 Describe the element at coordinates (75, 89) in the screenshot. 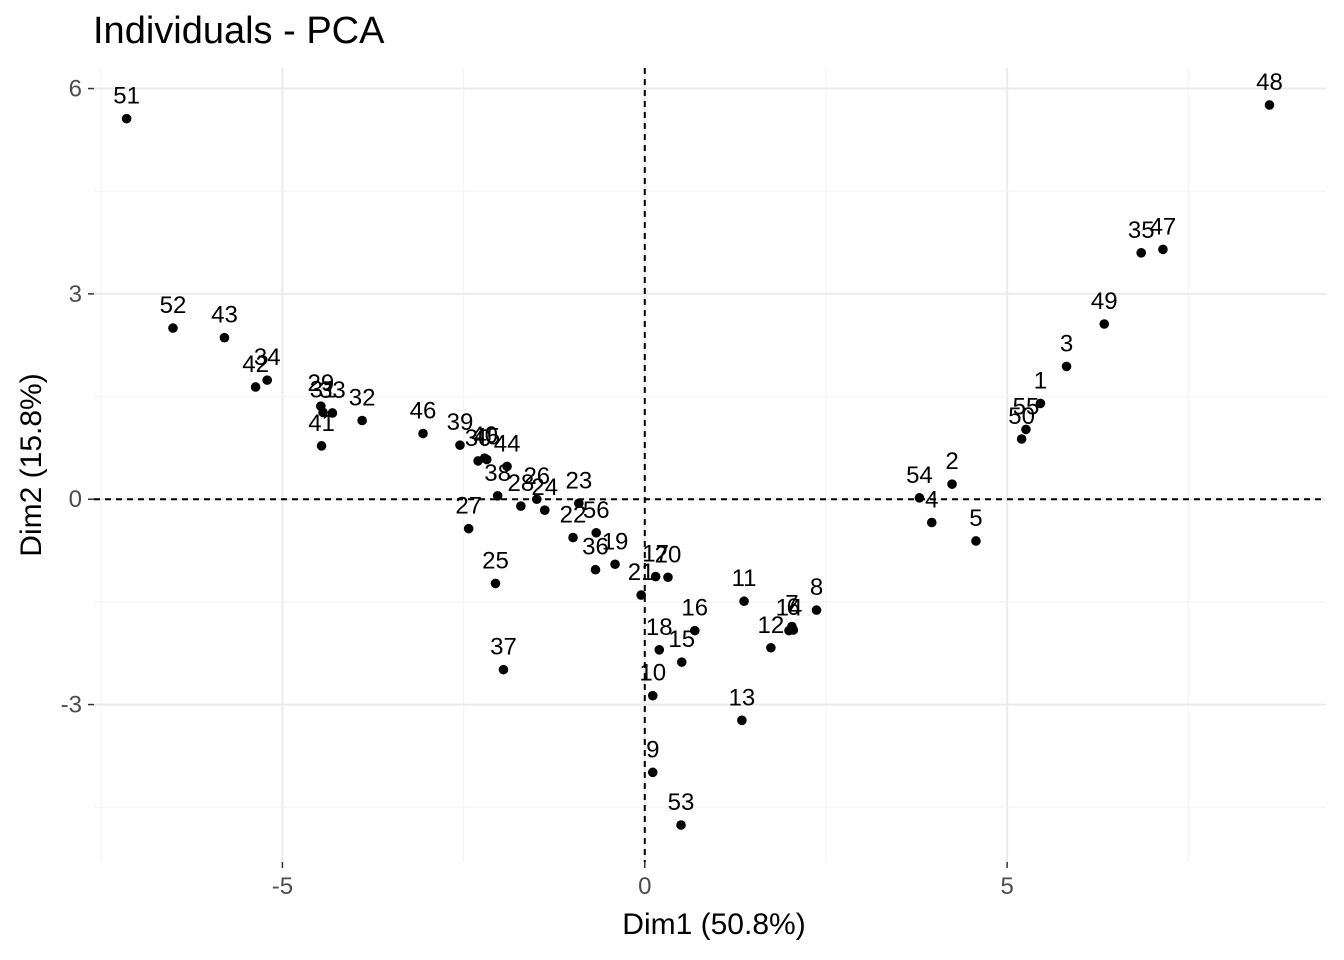

I see `y-tick-label: 6` at that location.